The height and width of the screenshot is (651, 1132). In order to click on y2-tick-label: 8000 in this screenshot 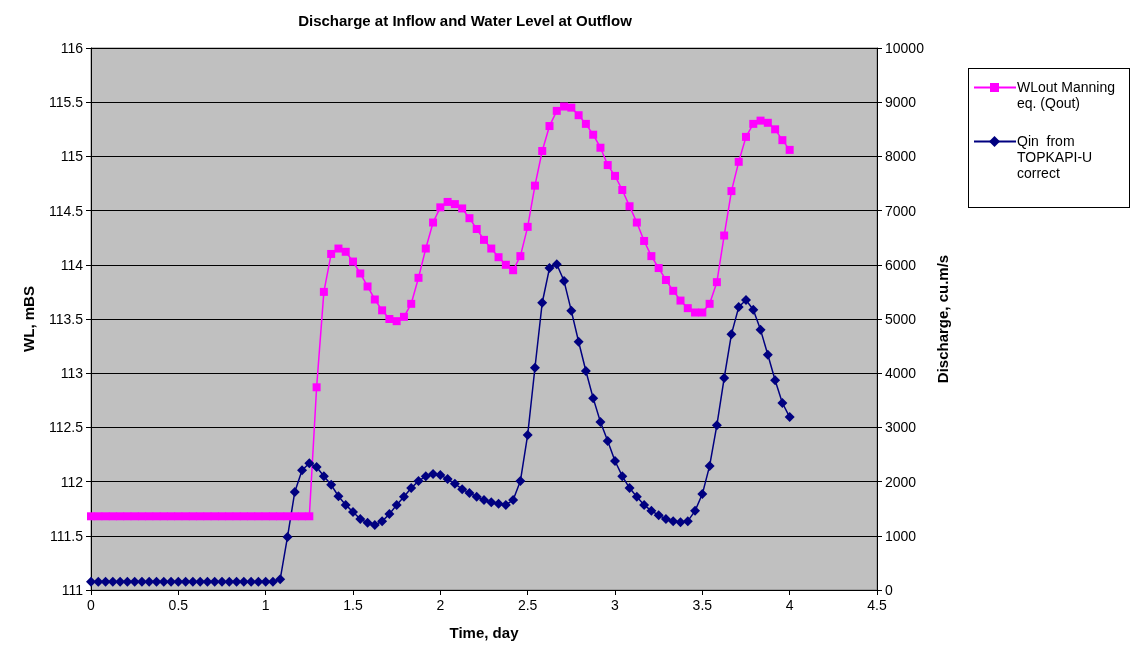, I will do `click(901, 156)`.